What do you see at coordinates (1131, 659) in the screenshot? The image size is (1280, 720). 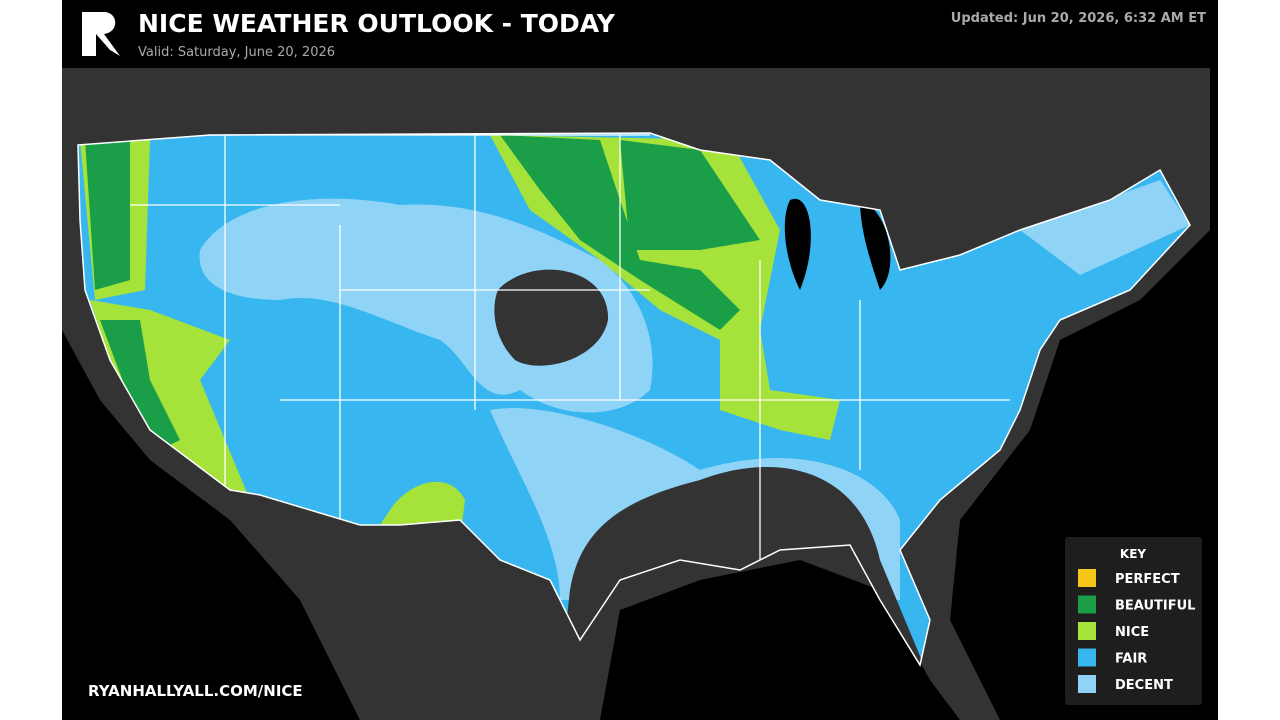 I see `legend-label: FAIR` at bounding box center [1131, 659].